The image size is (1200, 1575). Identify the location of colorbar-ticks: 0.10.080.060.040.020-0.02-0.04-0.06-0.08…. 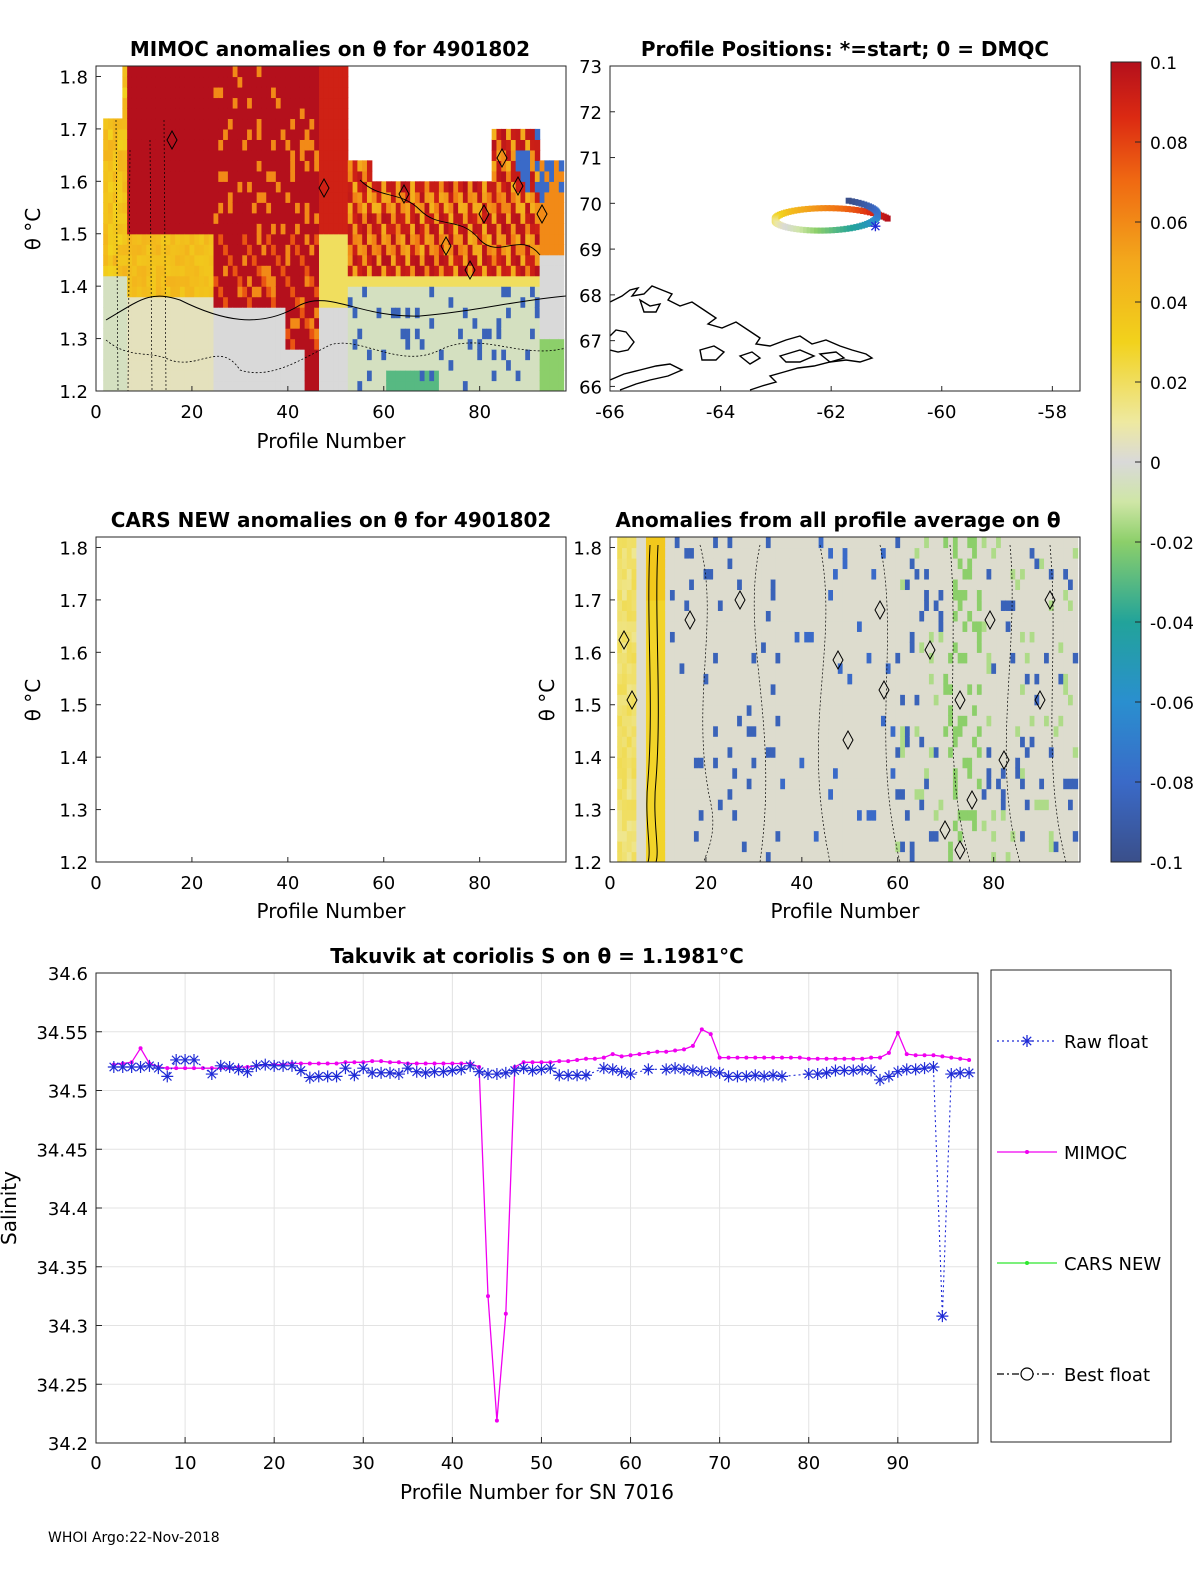
(1164, 464).